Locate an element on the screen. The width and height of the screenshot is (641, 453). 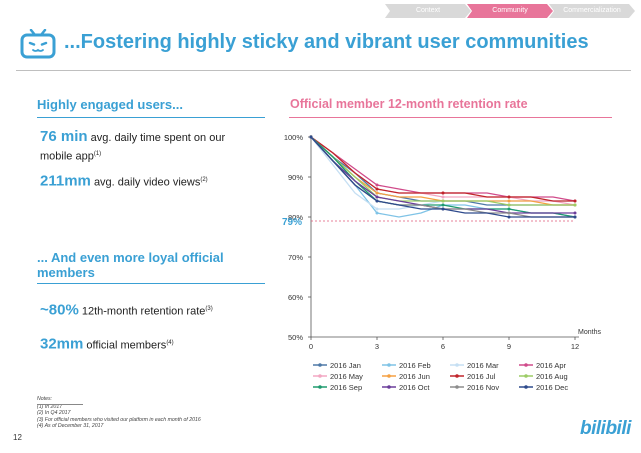
nav-tab-community: Community is located at coordinates (510, 11).